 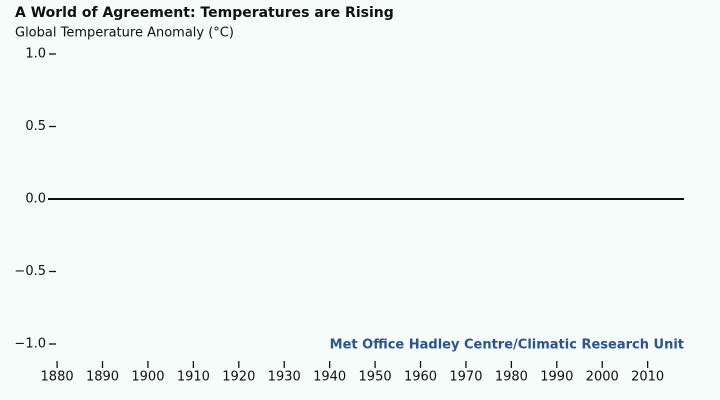 What do you see at coordinates (329, 377) in the screenshot?
I see `x-tick-label: 1940` at bounding box center [329, 377].